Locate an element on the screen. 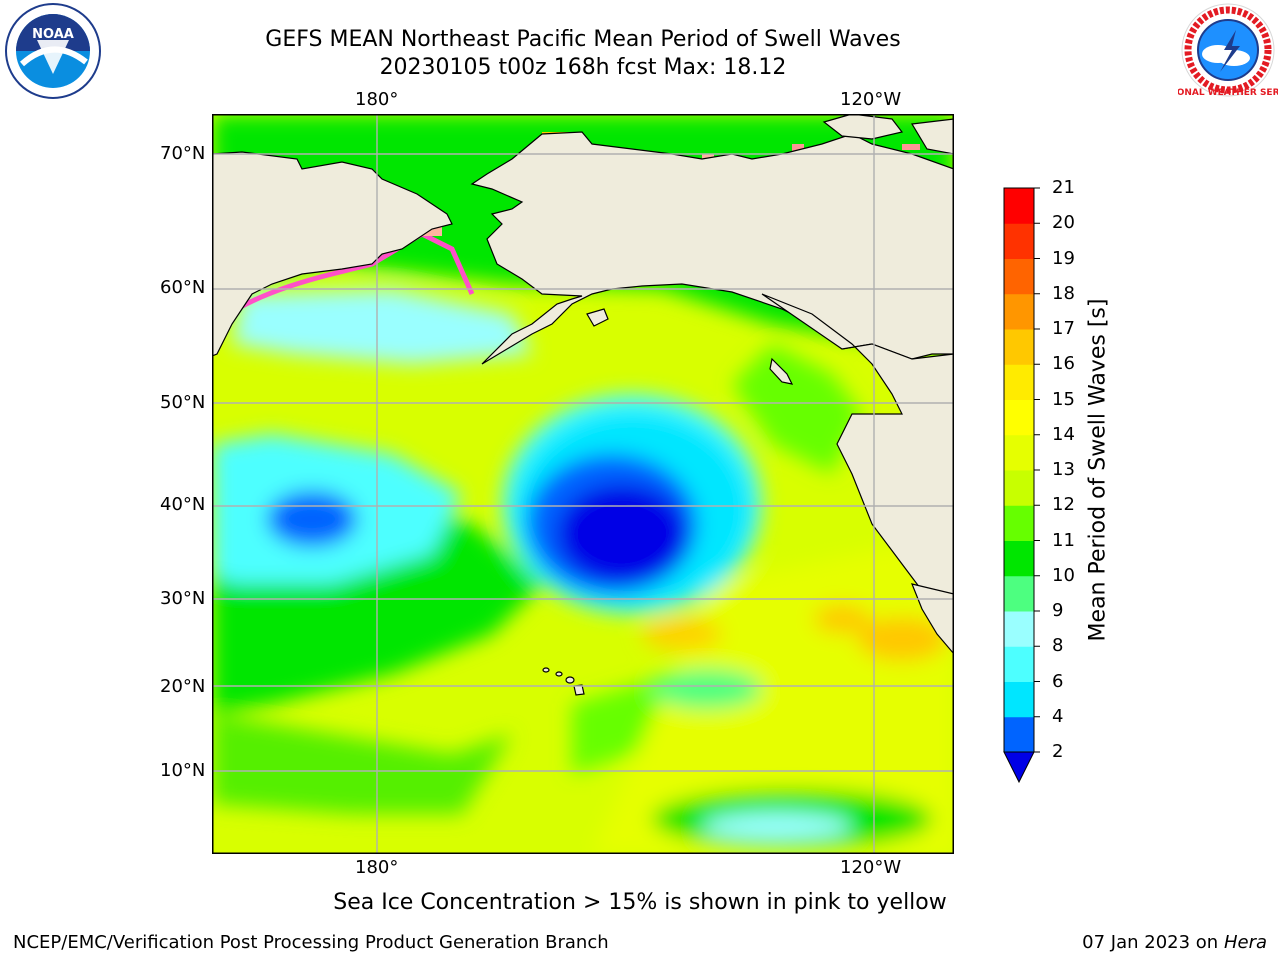 Image resolution: width=1280 pixels, height=960 pixels. colorbar-tick-label: 6 is located at coordinates (1058, 681).